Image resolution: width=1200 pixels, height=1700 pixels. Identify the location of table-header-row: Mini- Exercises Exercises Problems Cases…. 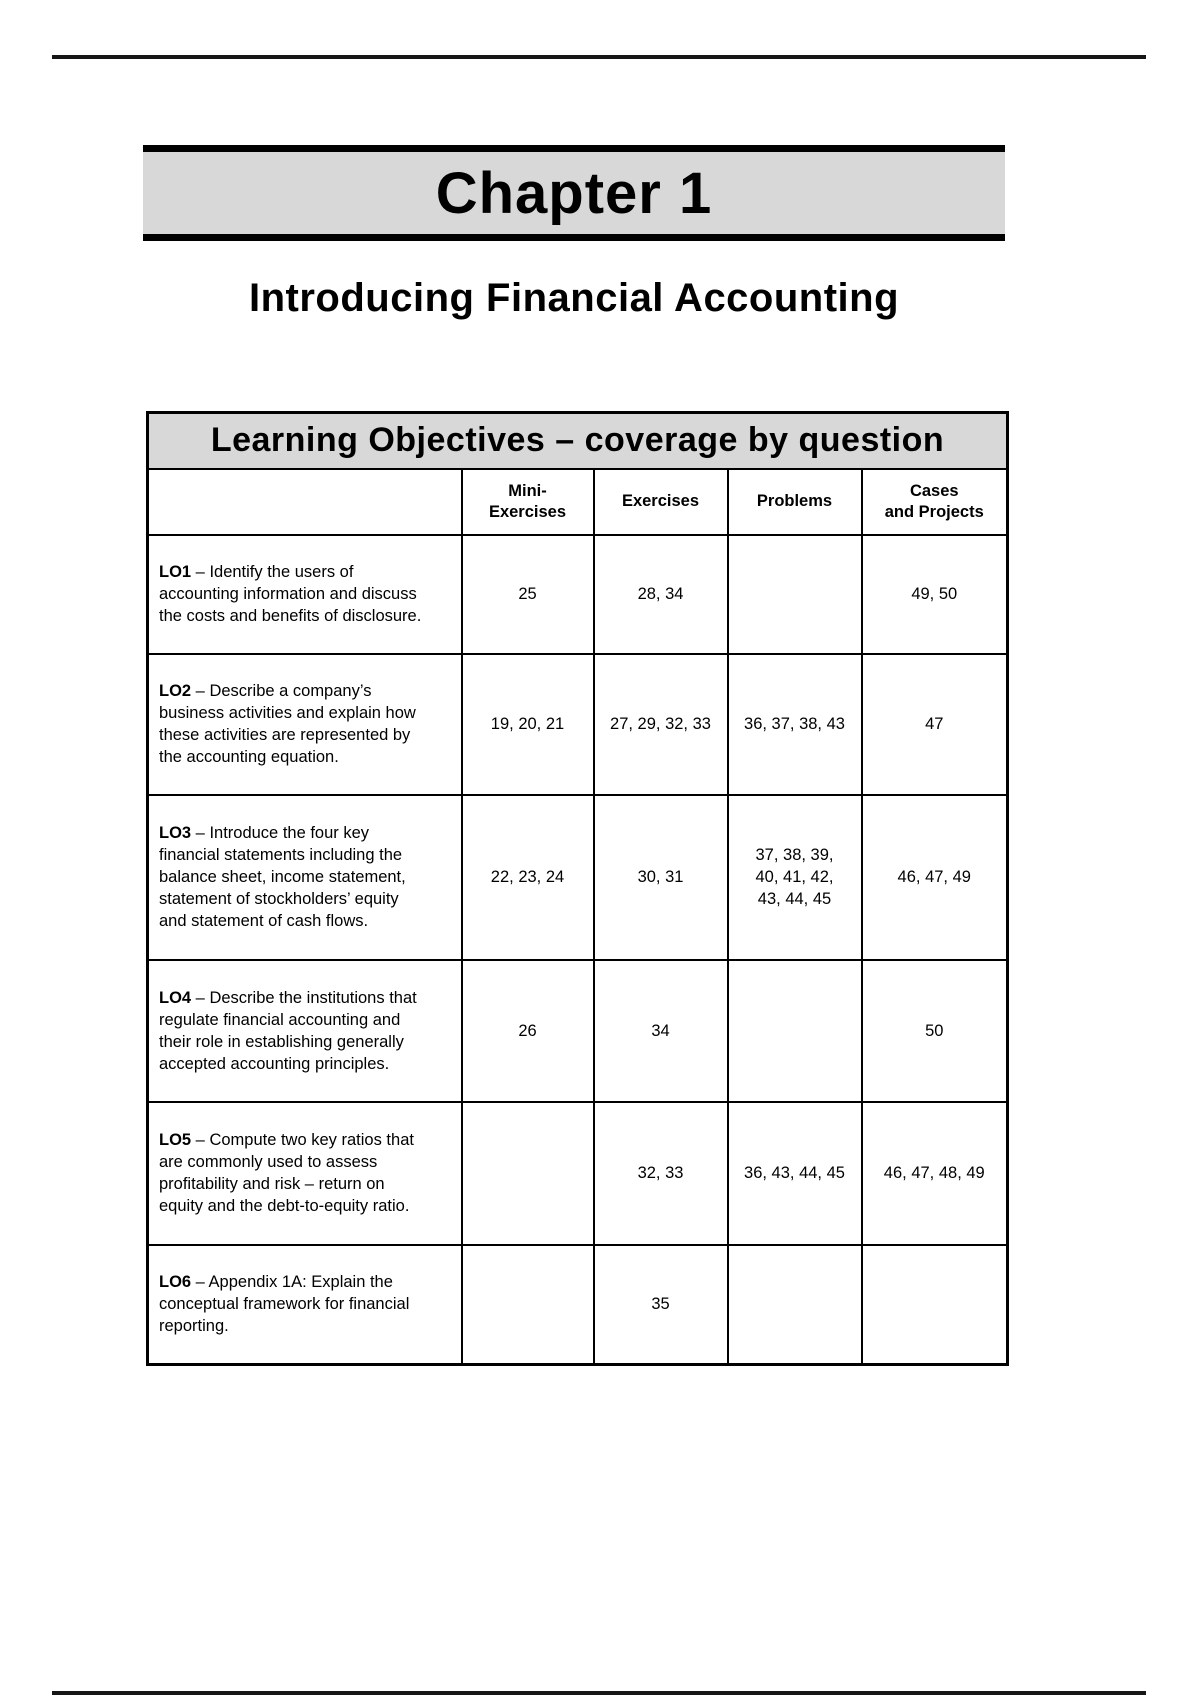
(577, 501).